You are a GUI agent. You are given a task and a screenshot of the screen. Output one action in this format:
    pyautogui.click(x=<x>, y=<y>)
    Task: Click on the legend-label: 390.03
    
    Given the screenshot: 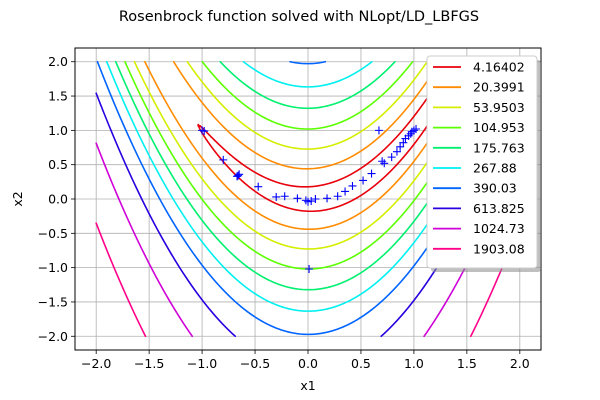 What is the action you would take?
    pyautogui.click(x=495, y=188)
    